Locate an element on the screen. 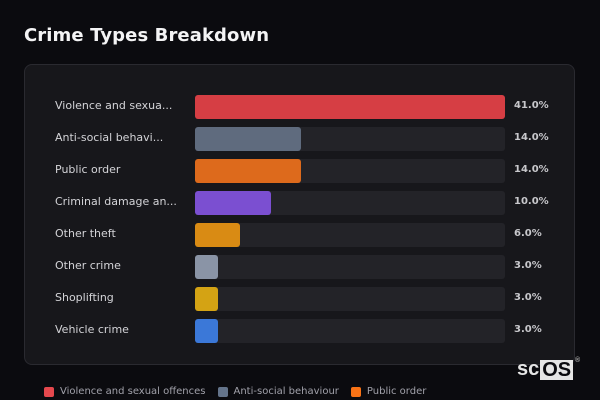  logo-prefix: sc is located at coordinates (528, 369).